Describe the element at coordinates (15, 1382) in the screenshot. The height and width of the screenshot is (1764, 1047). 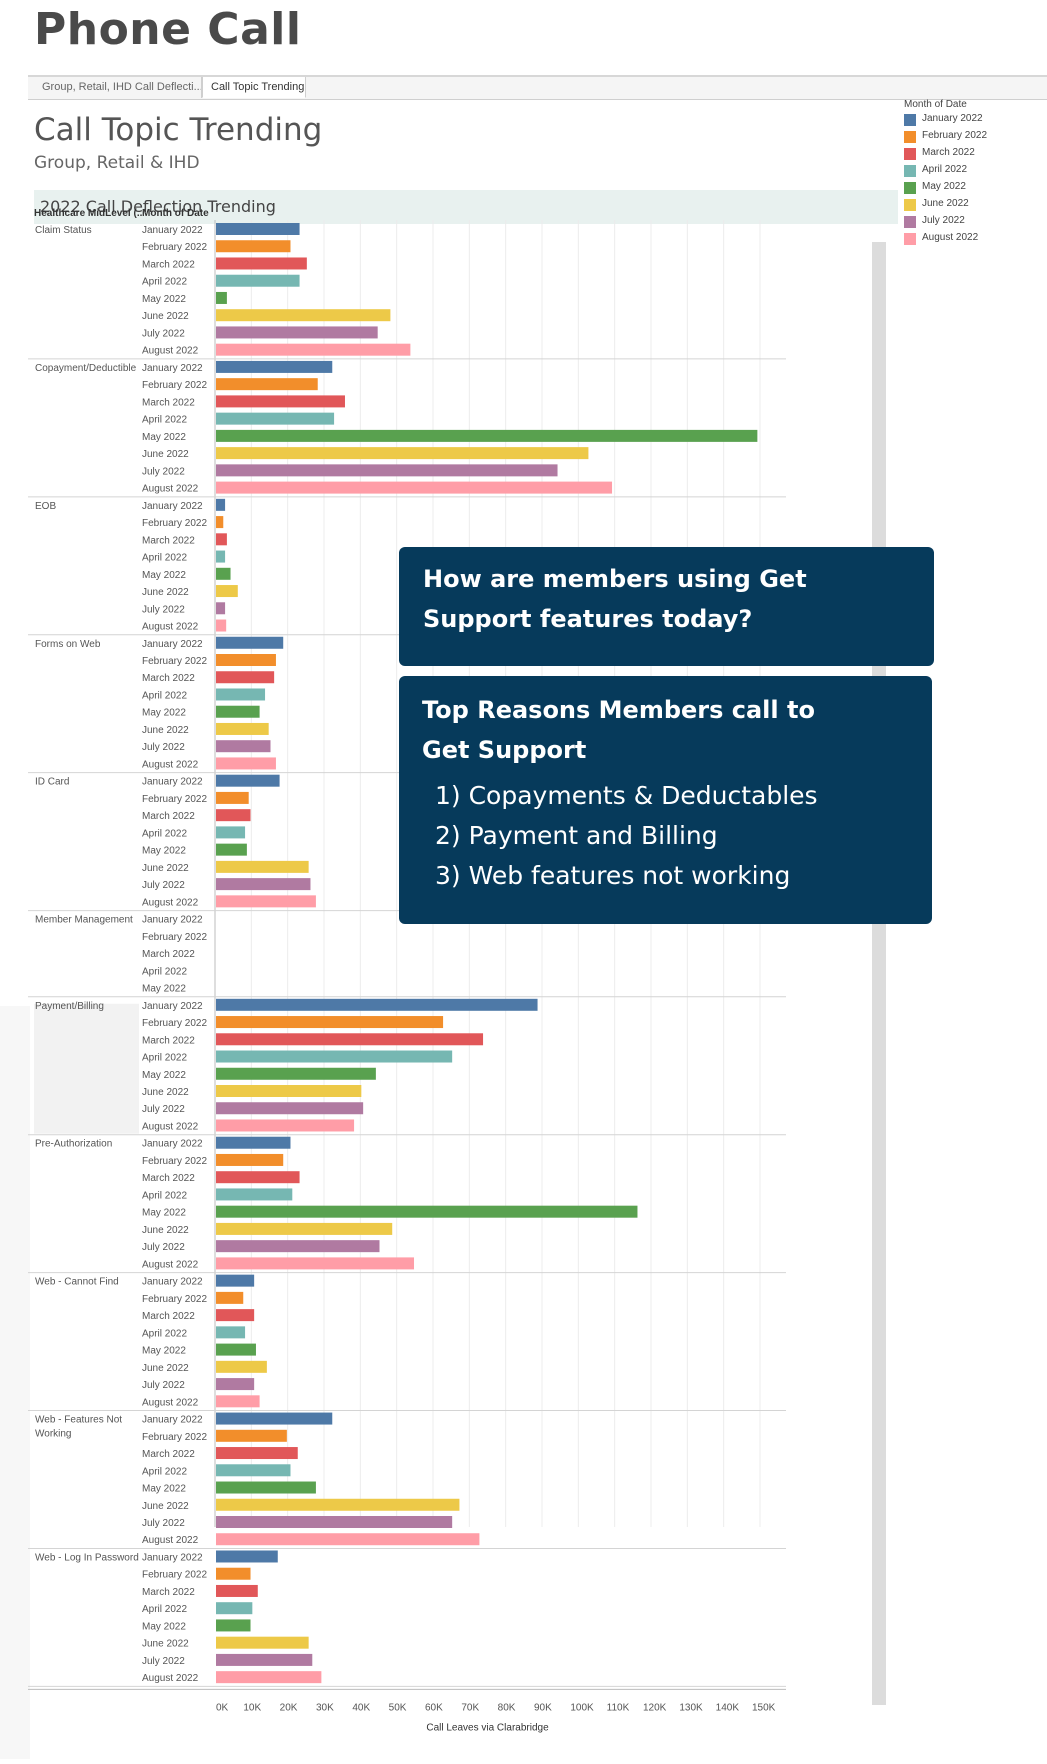
I see `page-side-margin` at that location.